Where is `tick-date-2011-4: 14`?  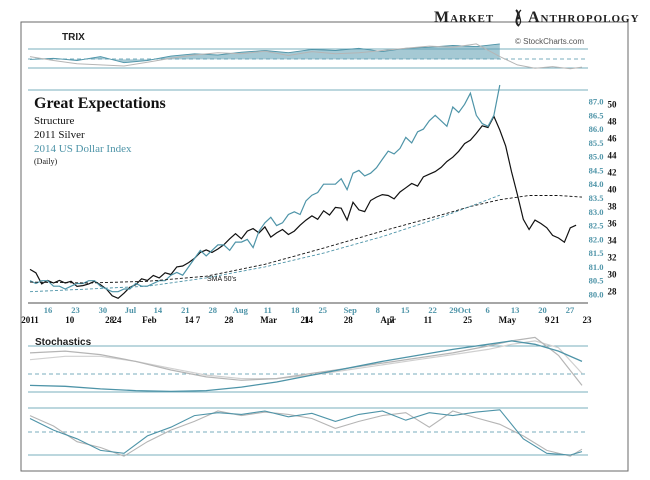 tick-date-2011-4: 14 is located at coordinates (190, 320).